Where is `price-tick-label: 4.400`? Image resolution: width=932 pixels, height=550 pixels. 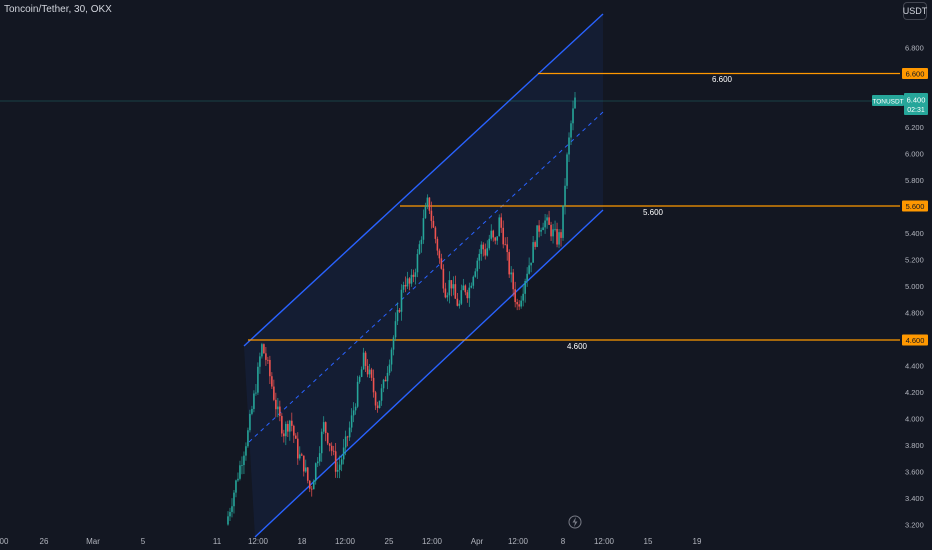
price-tick-label: 4.400 is located at coordinates (914, 366).